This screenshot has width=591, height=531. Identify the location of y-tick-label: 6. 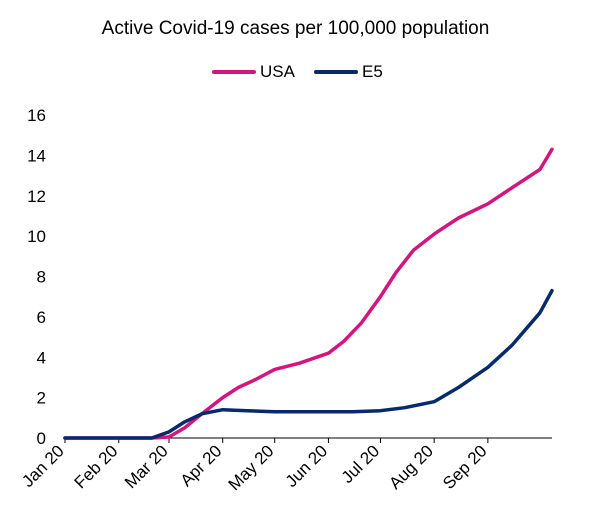
(41, 317).